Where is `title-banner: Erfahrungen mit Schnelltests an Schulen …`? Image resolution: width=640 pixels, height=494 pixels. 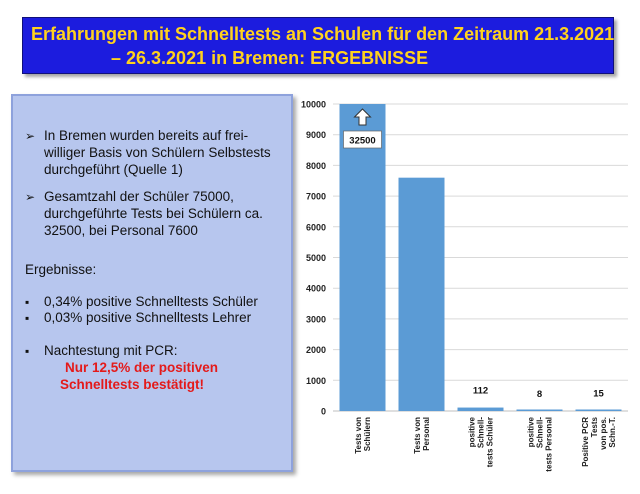
title-banner: Erfahrungen mit Schnelltests an Schulen … is located at coordinates (318, 45).